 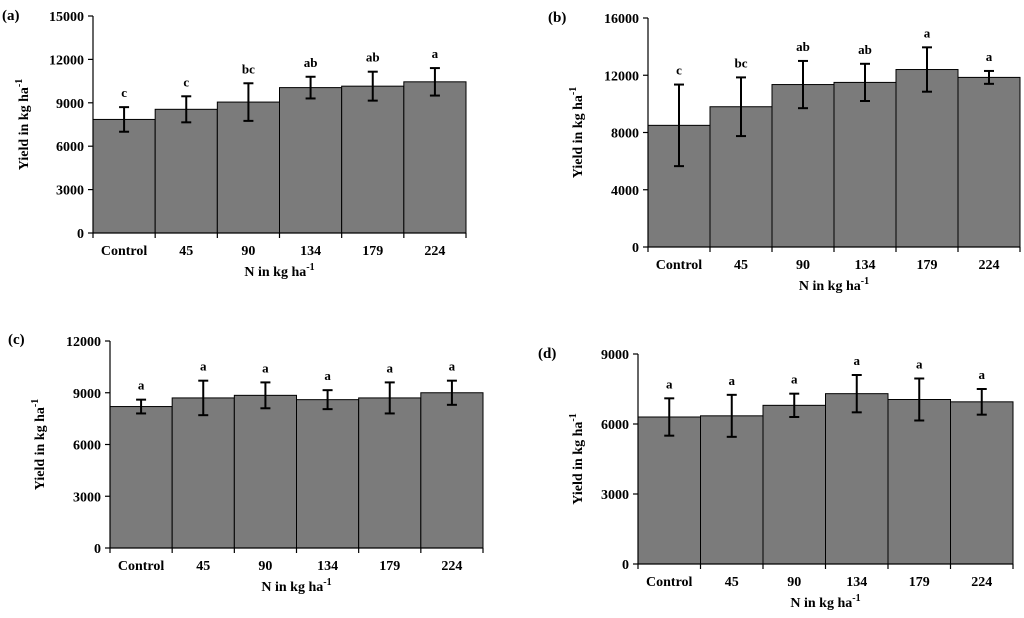 I want to click on panel-label: (c), so click(x=16, y=340).